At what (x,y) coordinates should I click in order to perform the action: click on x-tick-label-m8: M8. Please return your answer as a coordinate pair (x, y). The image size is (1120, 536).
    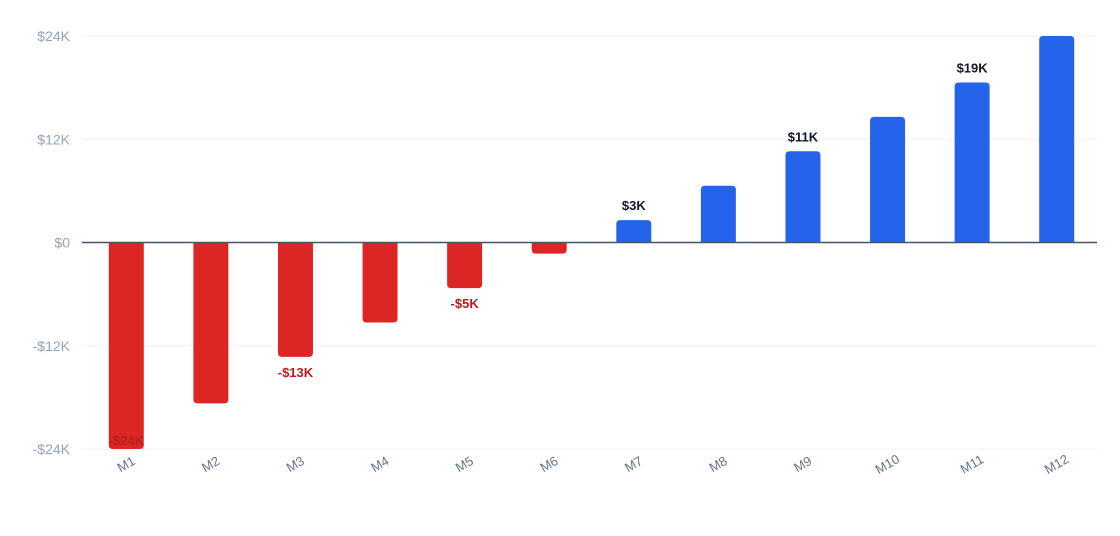
    Looking at the image, I should click on (718, 464).